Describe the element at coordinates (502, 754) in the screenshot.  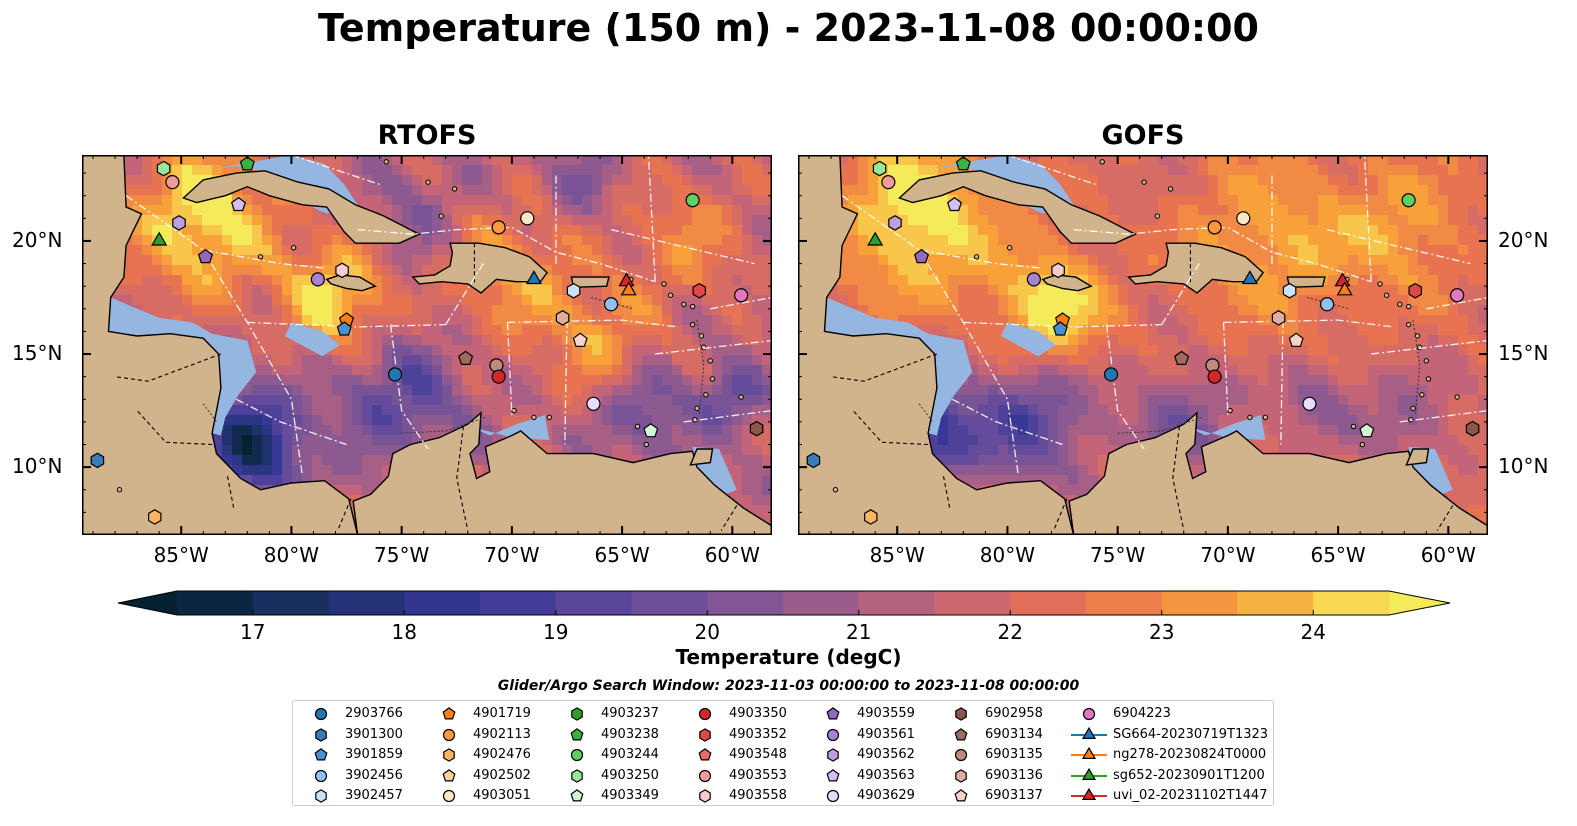
I see `legend-label: 4902476` at that location.